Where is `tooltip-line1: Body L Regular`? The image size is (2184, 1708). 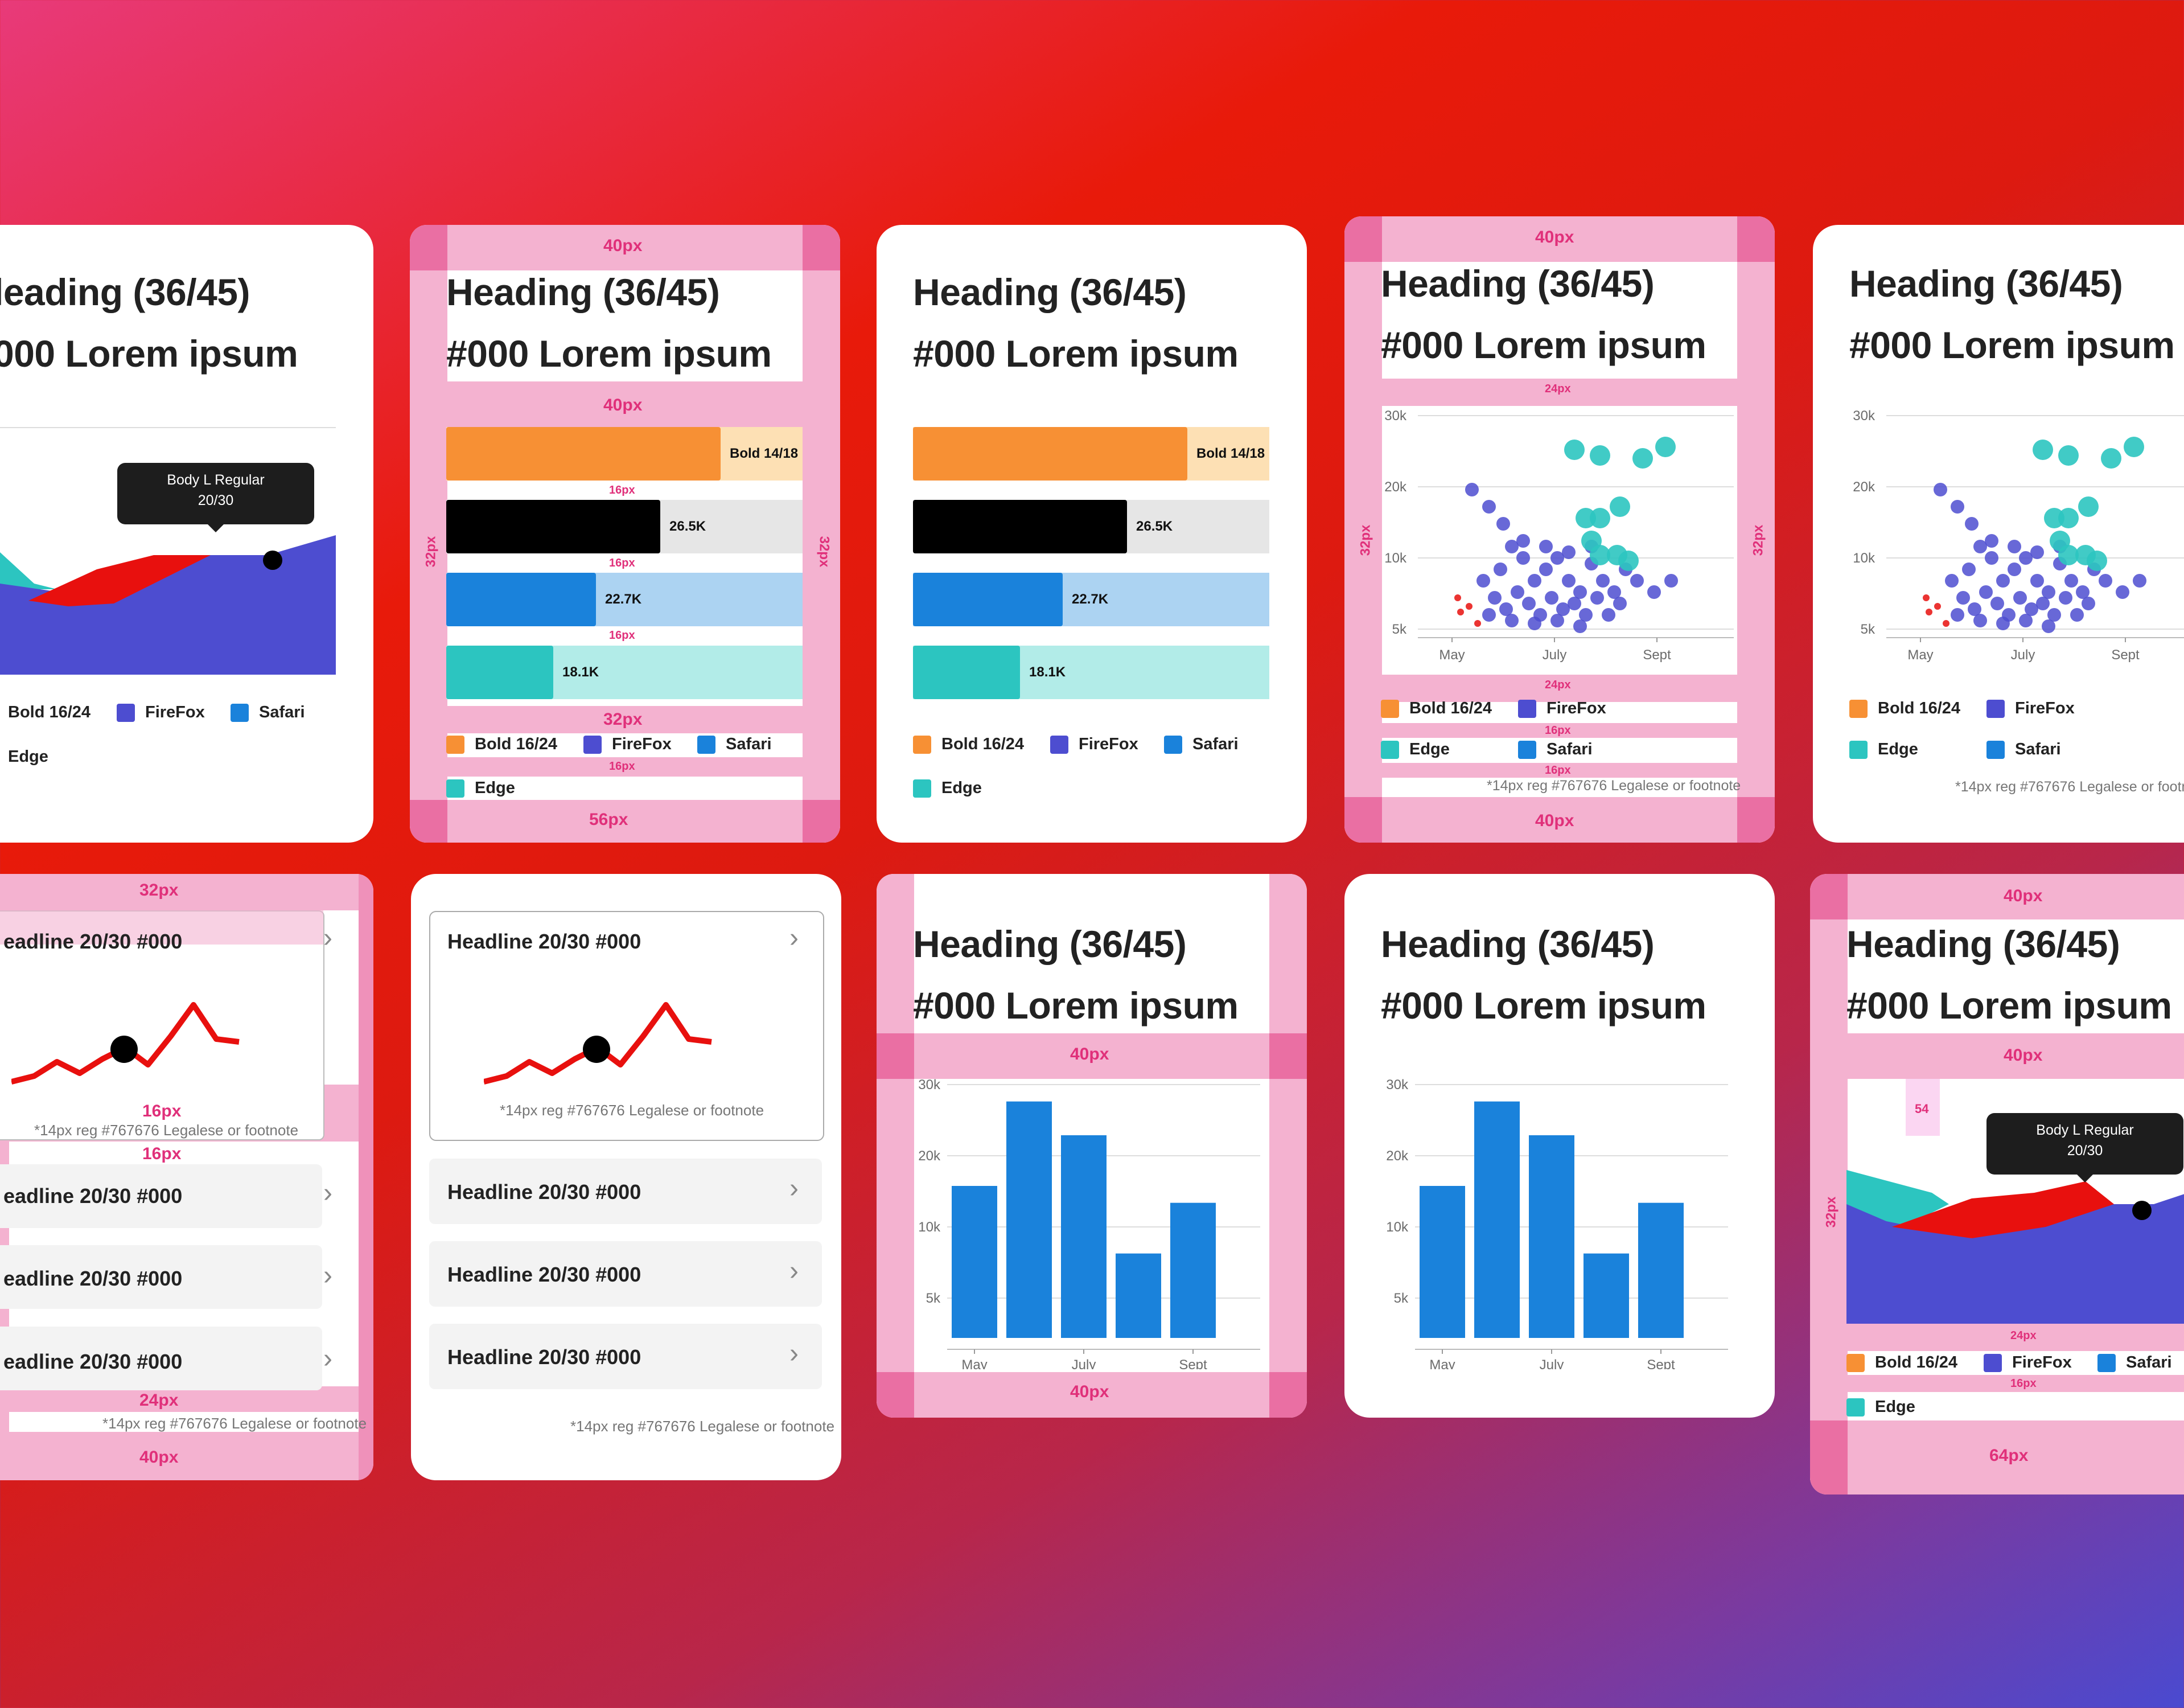
tooltip-line1: Body L Regular is located at coordinates (216, 480).